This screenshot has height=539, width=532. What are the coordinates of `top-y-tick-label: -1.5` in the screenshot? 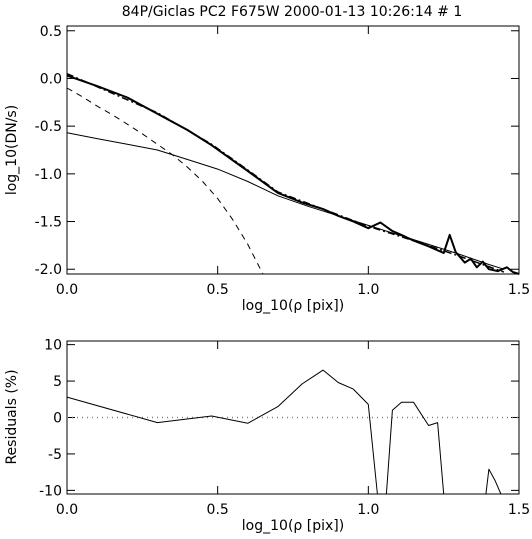 It's located at (48, 223).